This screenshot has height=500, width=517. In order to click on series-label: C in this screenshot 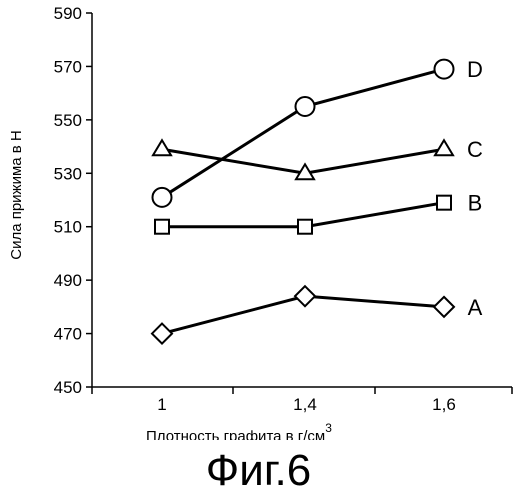, I will do `click(475, 149)`.